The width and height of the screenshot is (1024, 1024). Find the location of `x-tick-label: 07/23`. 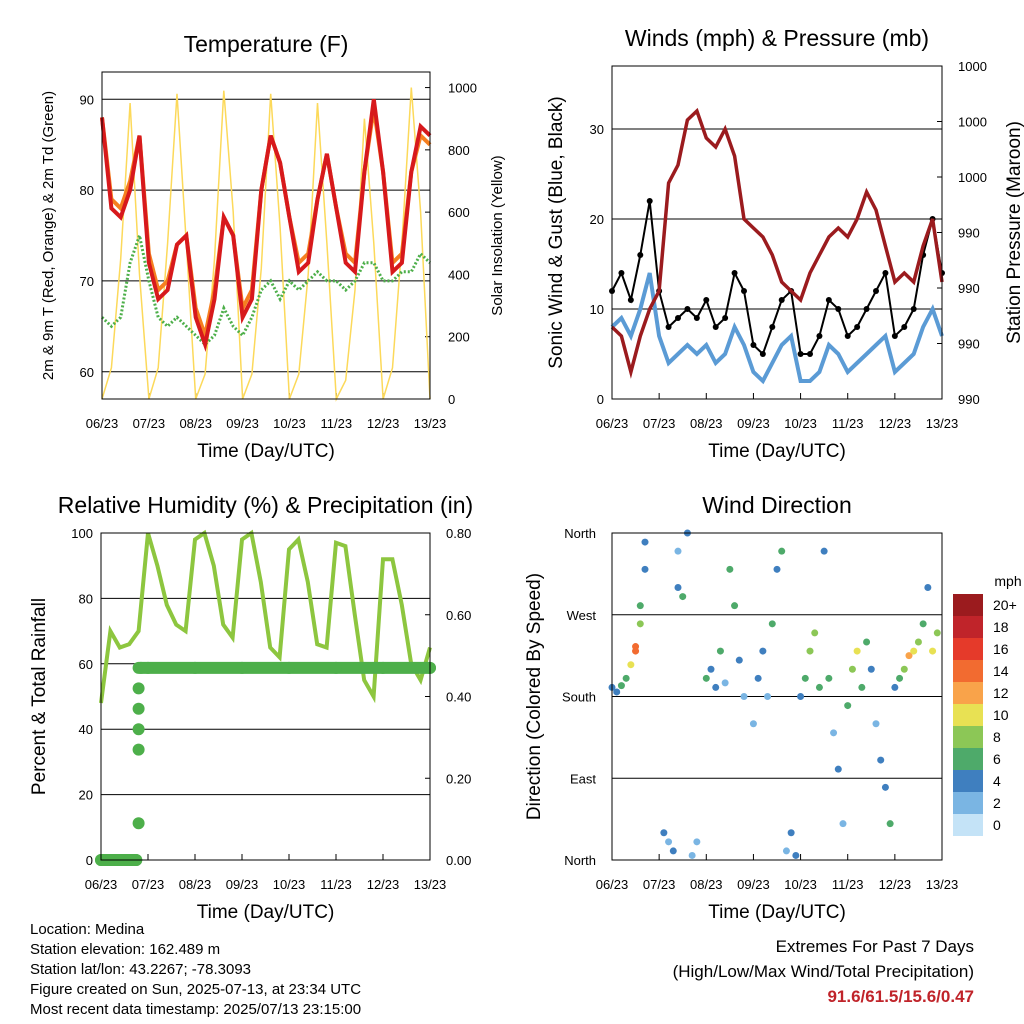

x-tick-label: 07/23 is located at coordinates (659, 884).